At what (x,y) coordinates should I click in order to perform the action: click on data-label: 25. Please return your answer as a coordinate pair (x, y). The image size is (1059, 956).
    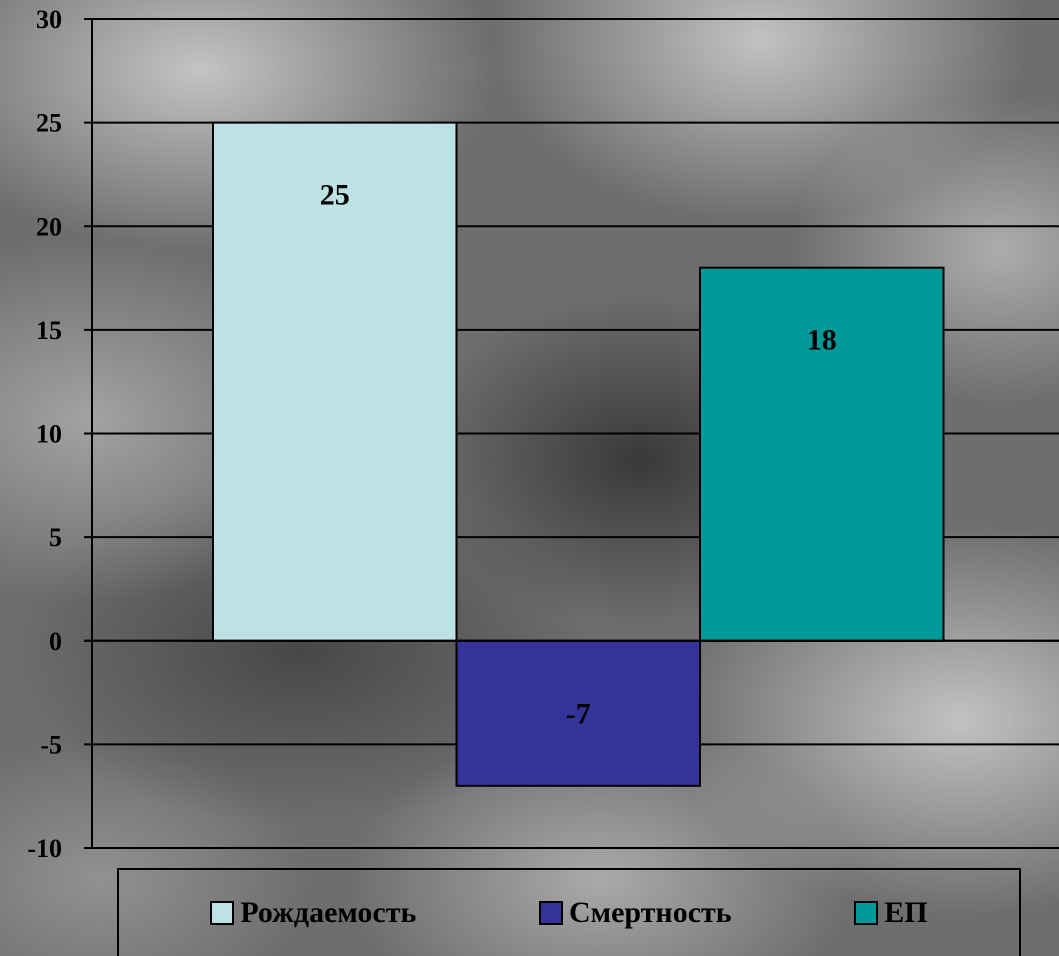
    Looking at the image, I should click on (335, 195).